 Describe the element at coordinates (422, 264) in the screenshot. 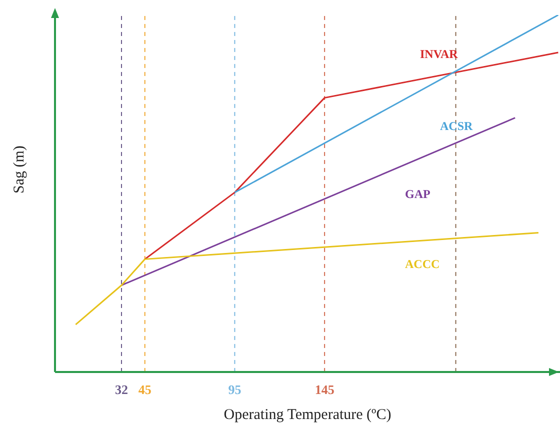

I see `series-label: ACCC` at that location.